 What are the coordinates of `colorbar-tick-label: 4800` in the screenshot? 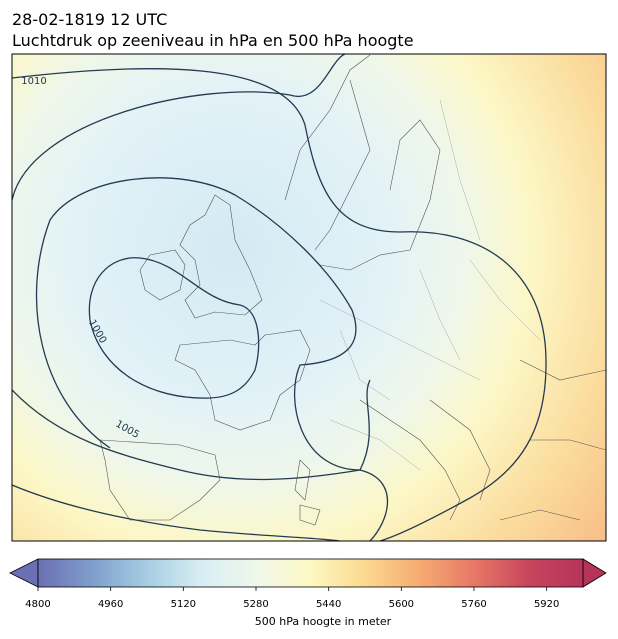 It's located at (37, 604).